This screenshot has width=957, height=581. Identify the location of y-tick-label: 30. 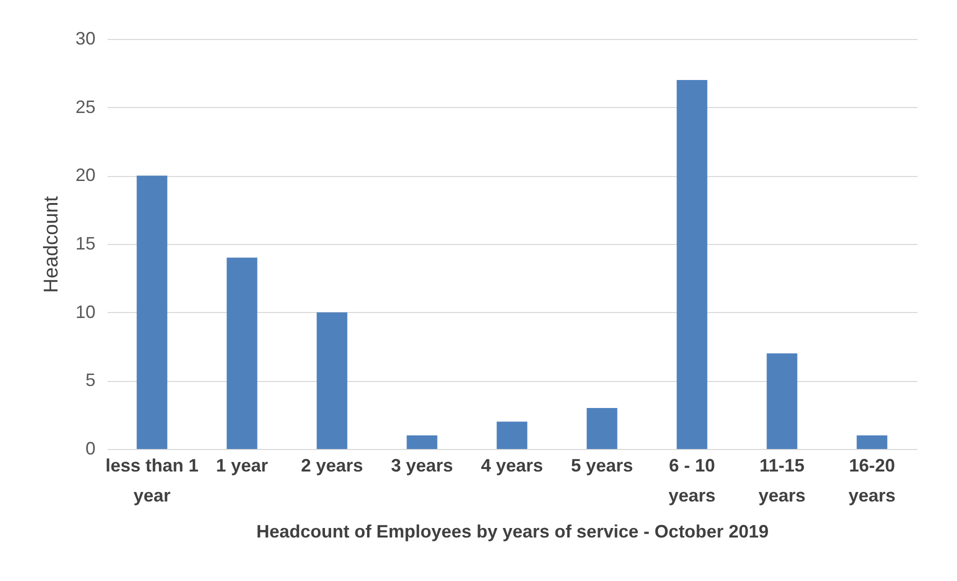
(85, 38).